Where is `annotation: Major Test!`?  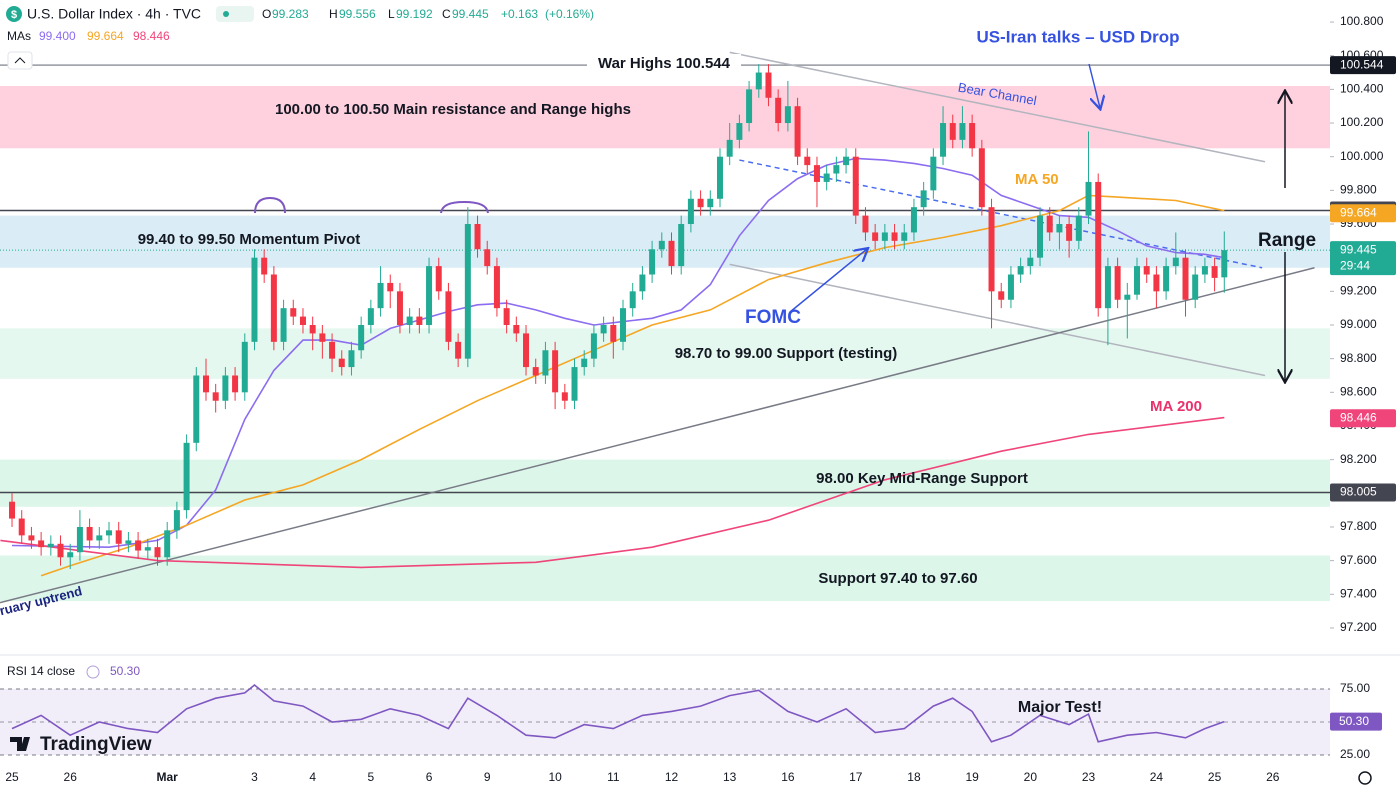 annotation: Major Test! is located at coordinates (1060, 707).